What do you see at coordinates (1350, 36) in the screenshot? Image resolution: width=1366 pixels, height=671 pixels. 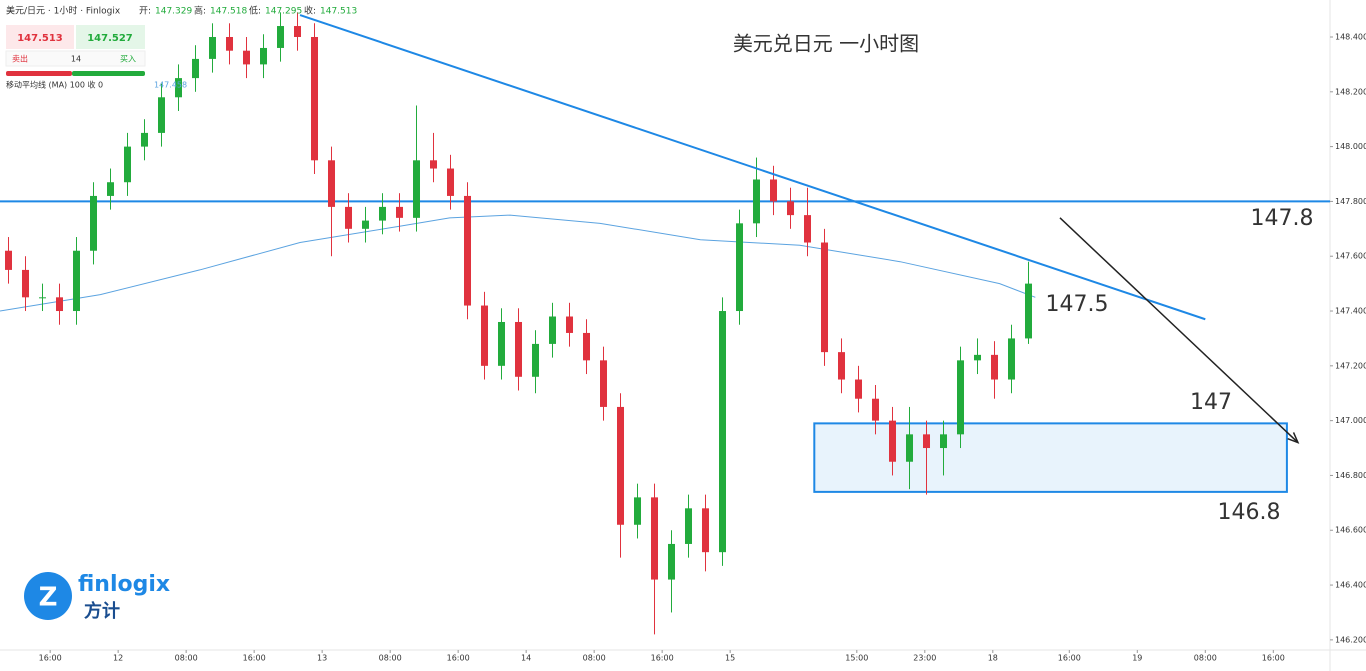 I see `y-tick-label: 148.400` at bounding box center [1350, 36].